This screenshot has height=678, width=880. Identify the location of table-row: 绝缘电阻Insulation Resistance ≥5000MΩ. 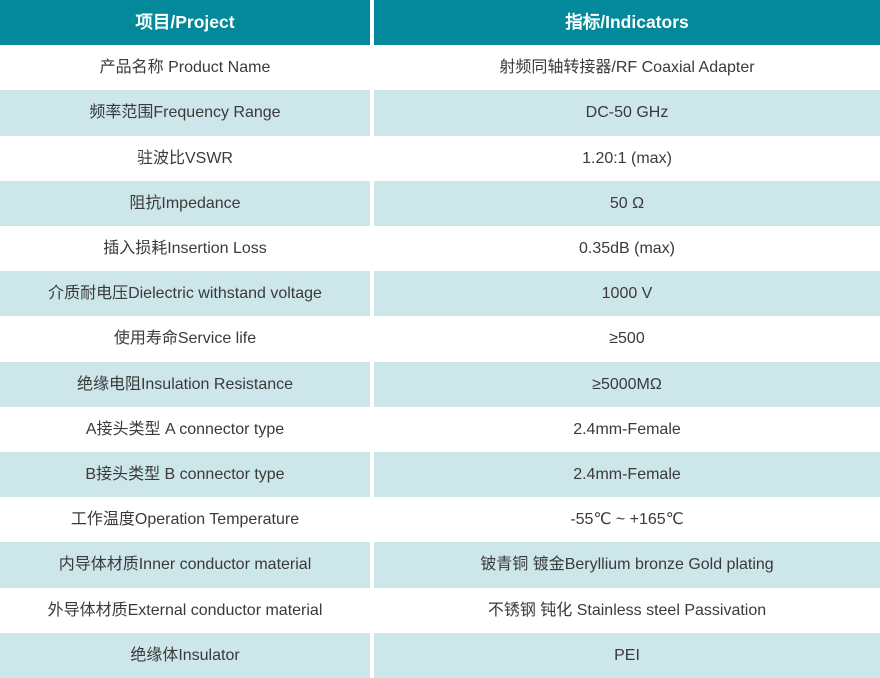
(440, 384).